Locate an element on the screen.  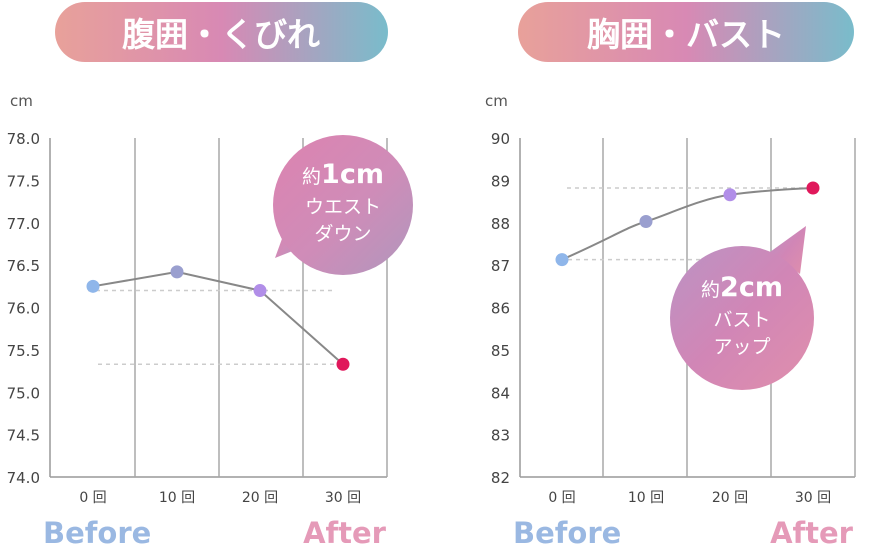
y-tick-label: 82 is located at coordinates (500, 478).